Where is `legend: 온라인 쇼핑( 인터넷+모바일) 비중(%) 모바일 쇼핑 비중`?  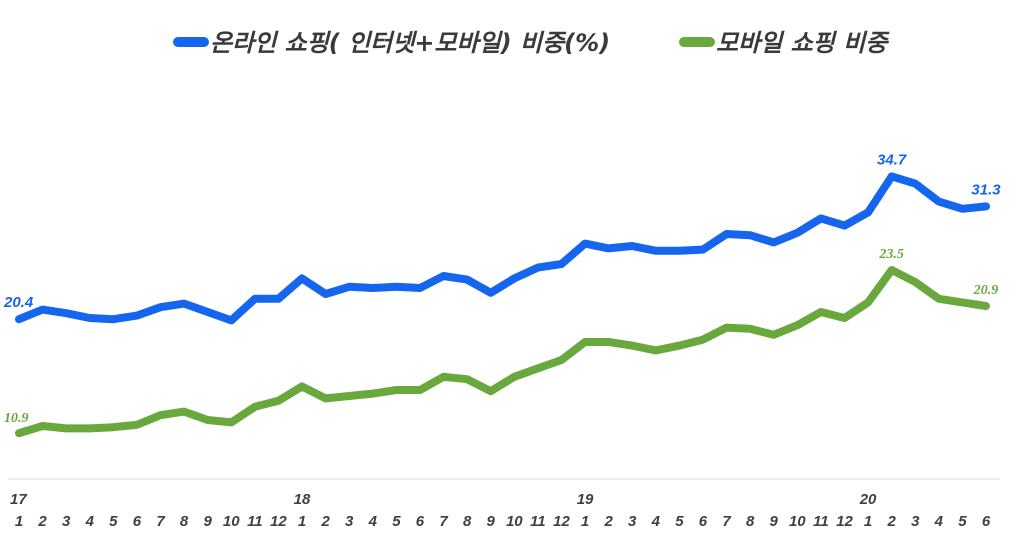
legend: 온라인 쇼핑( 인터넷+모바일) 비중(%) 모바일 쇼핑 비중 is located at coordinates (531, 43).